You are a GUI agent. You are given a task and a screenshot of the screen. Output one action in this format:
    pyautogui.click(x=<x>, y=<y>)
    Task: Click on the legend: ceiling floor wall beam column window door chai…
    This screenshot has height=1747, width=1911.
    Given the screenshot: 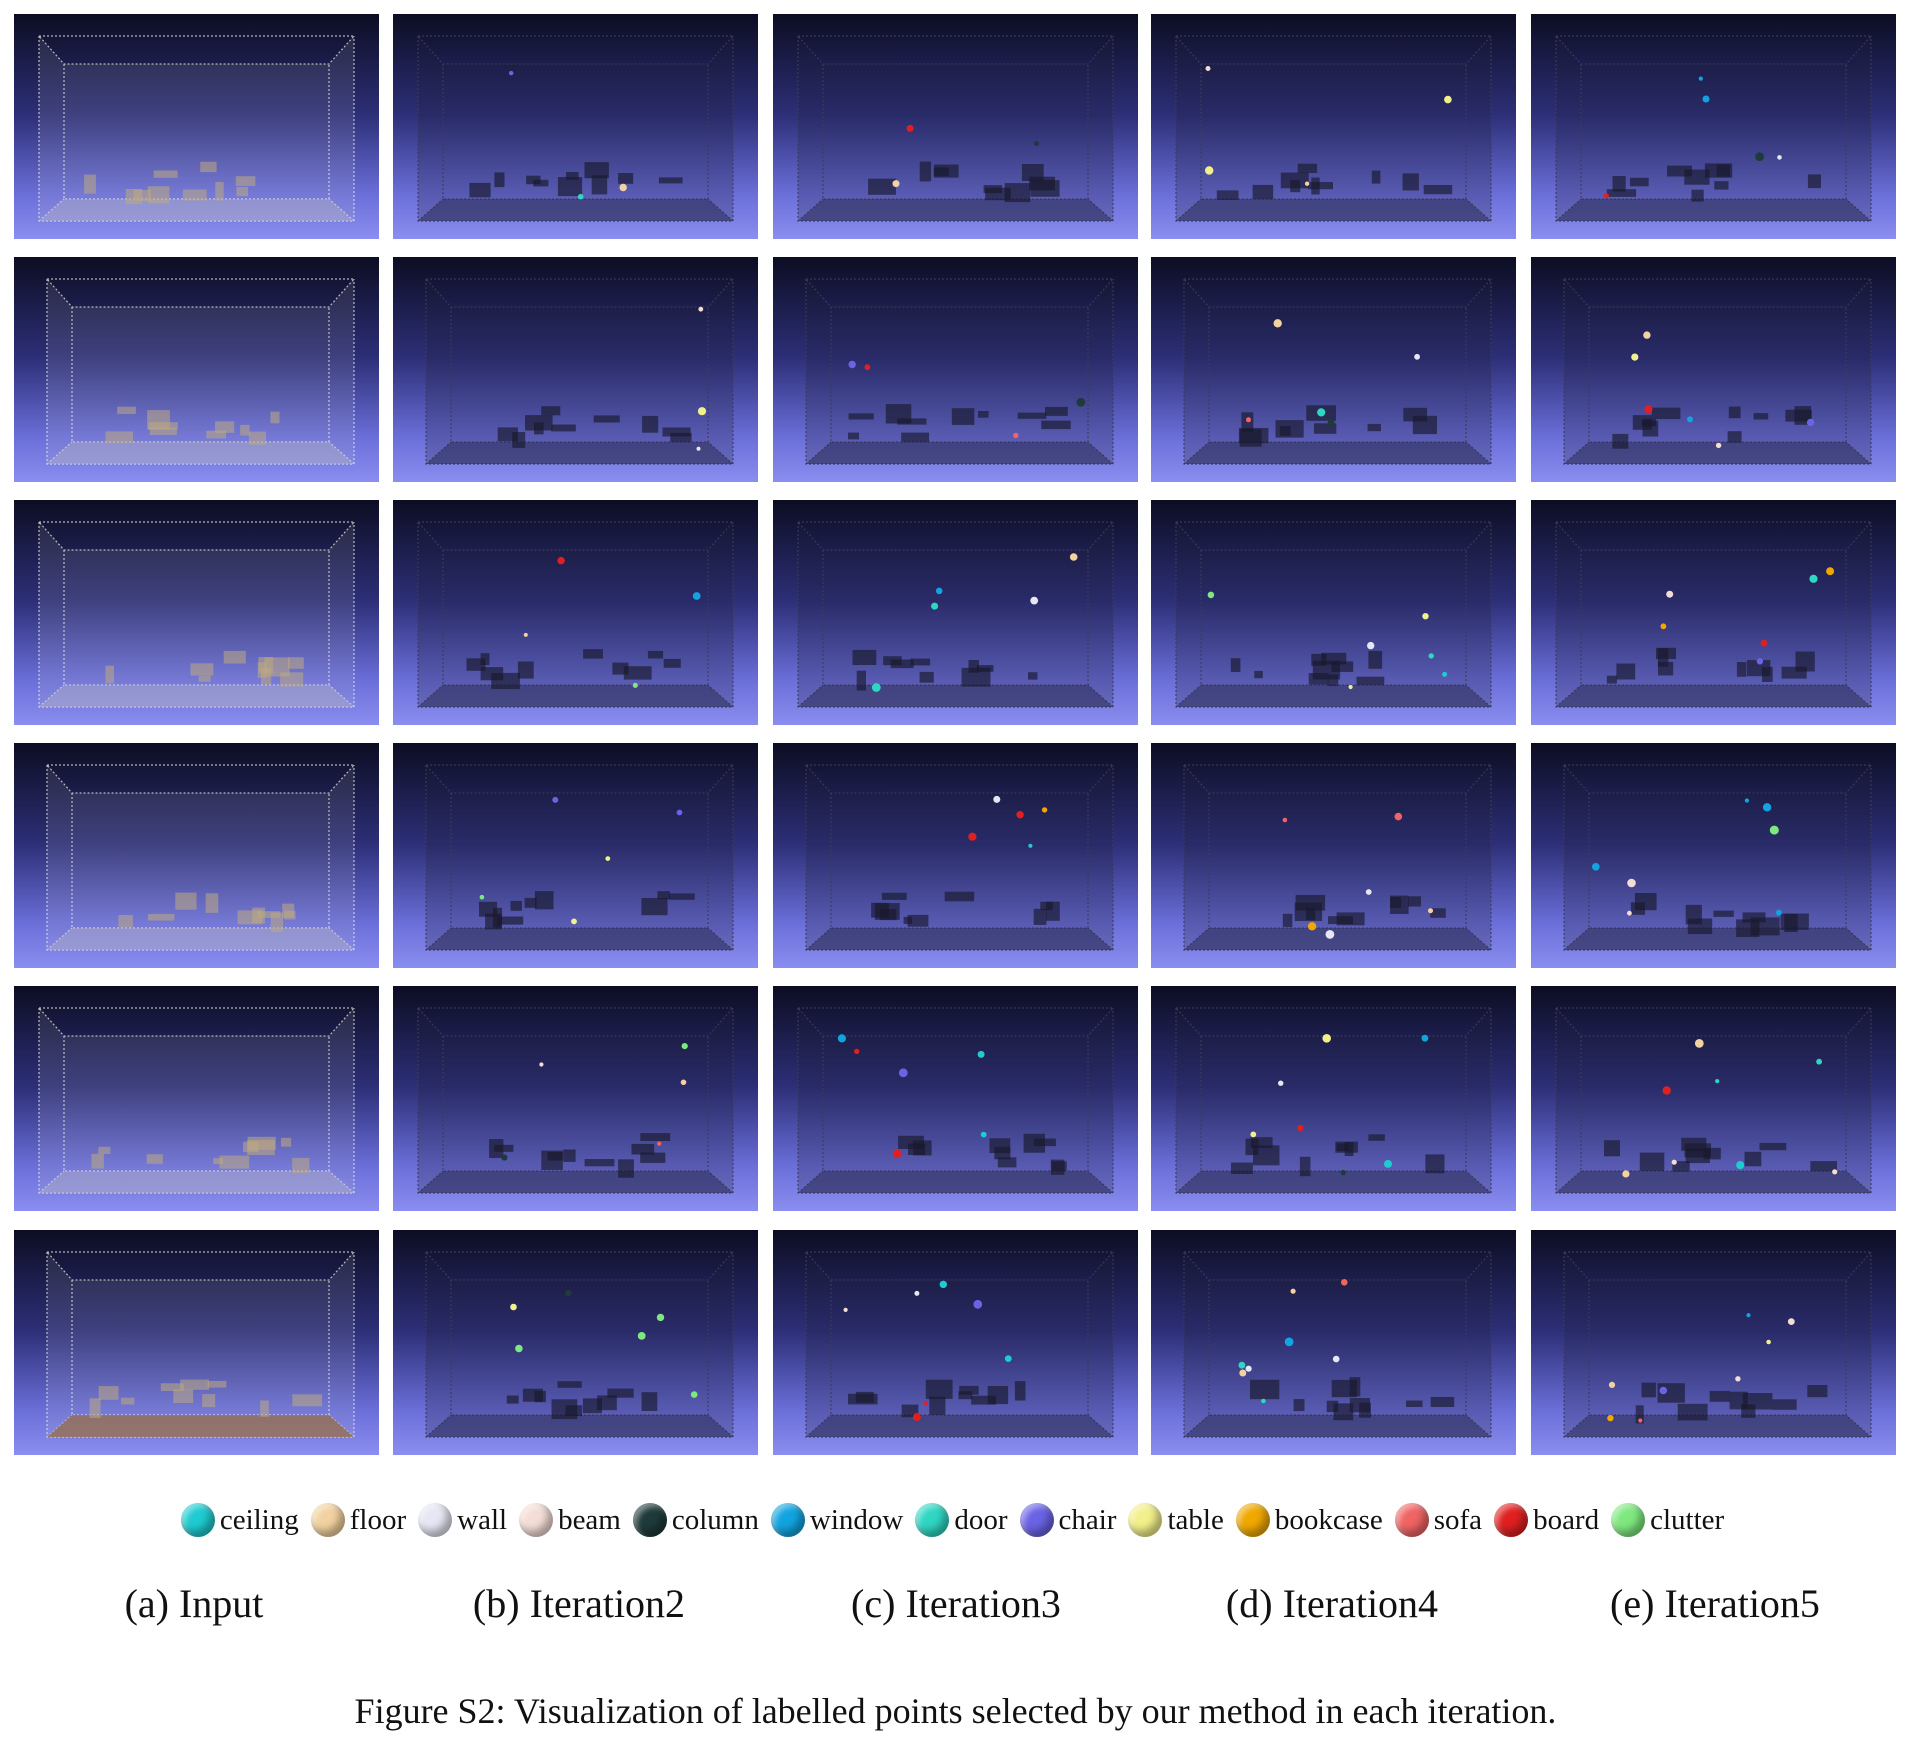 What is the action you would take?
    pyautogui.click(x=955, y=1520)
    